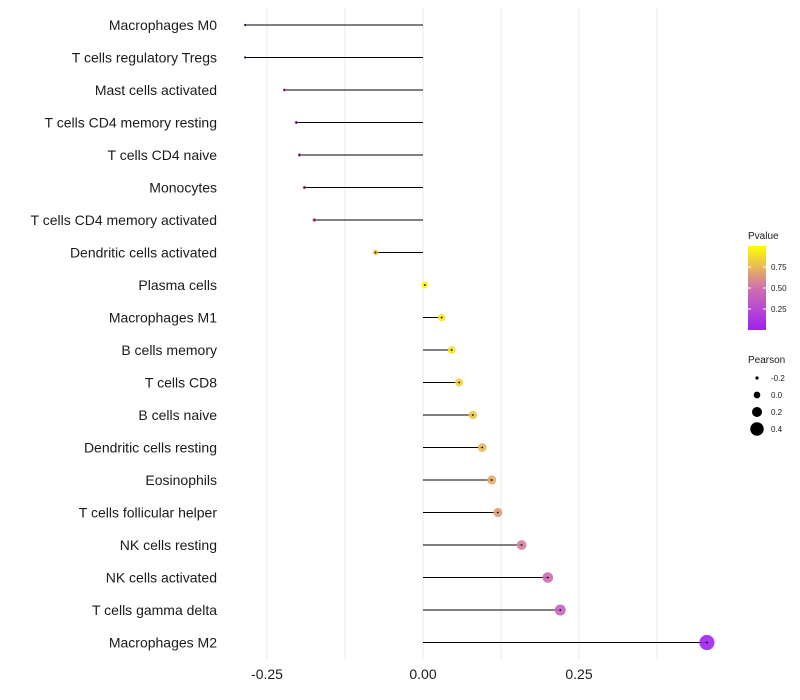  I want to click on y-axis-label: T cells CD4 memory activated, so click(124, 220).